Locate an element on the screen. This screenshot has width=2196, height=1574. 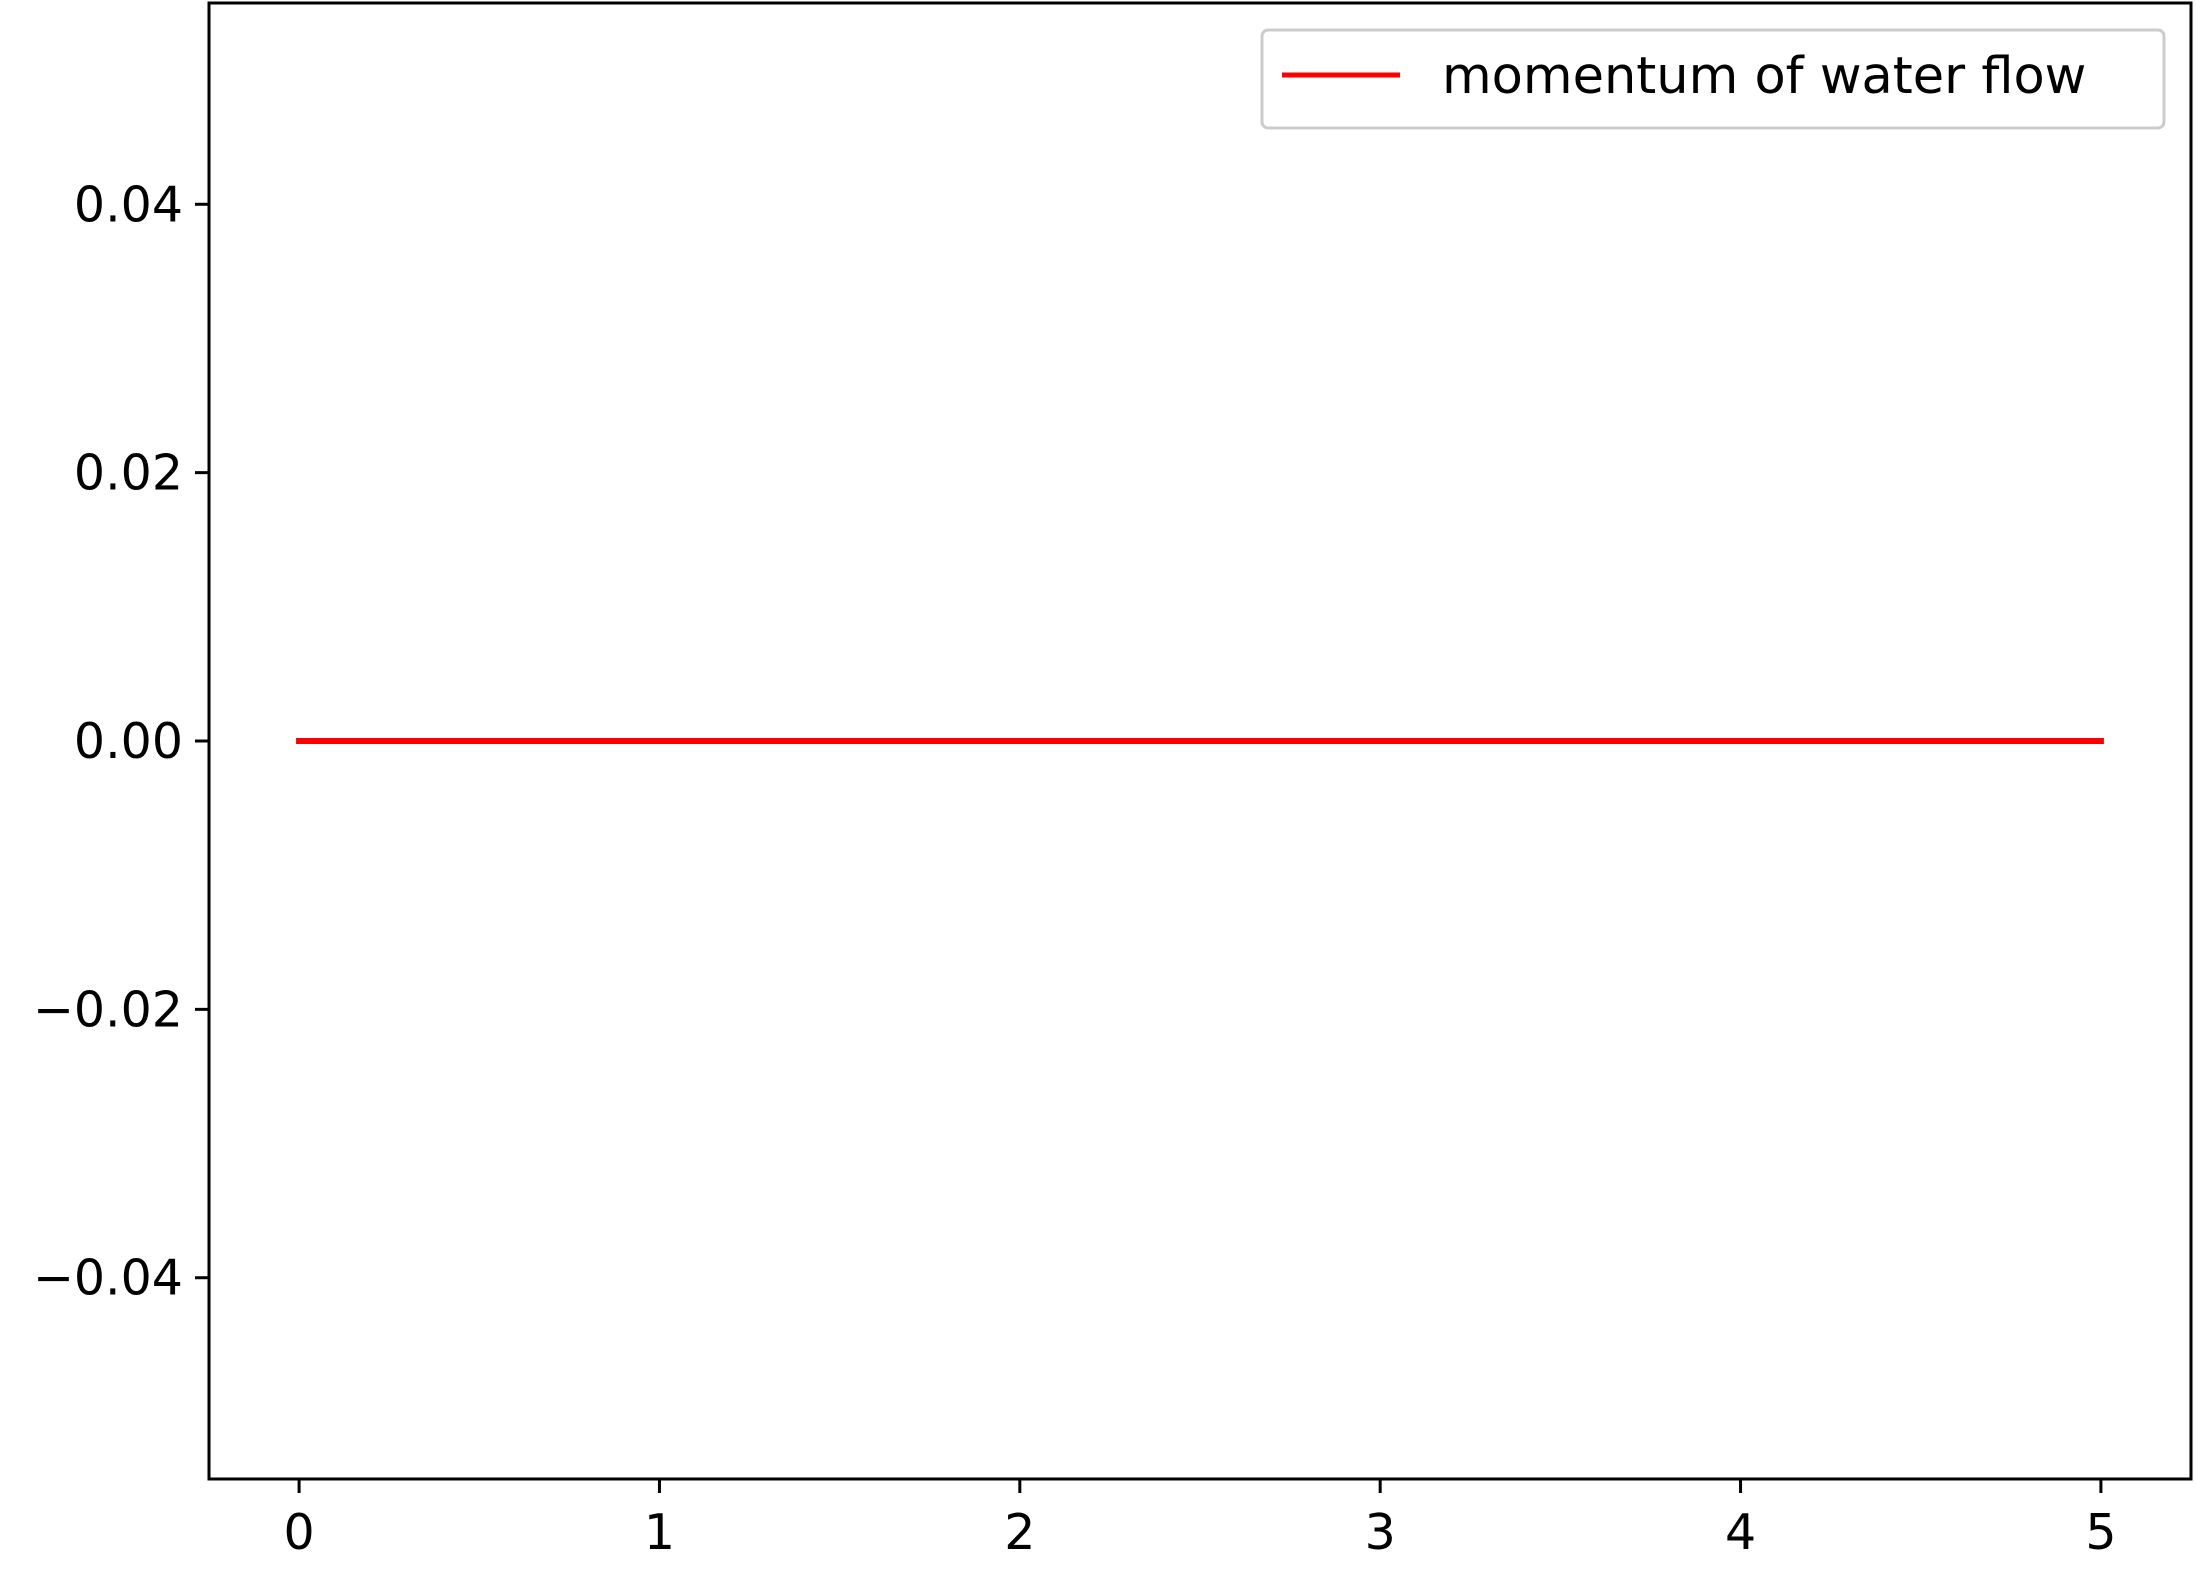
y-tick-label: −0.02 is located at coordinates (108, 1009).